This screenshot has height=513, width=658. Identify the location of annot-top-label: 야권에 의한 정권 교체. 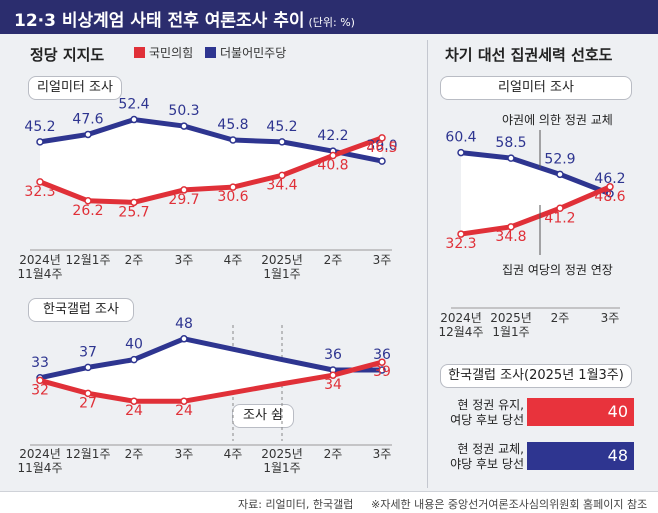
(557, 120).